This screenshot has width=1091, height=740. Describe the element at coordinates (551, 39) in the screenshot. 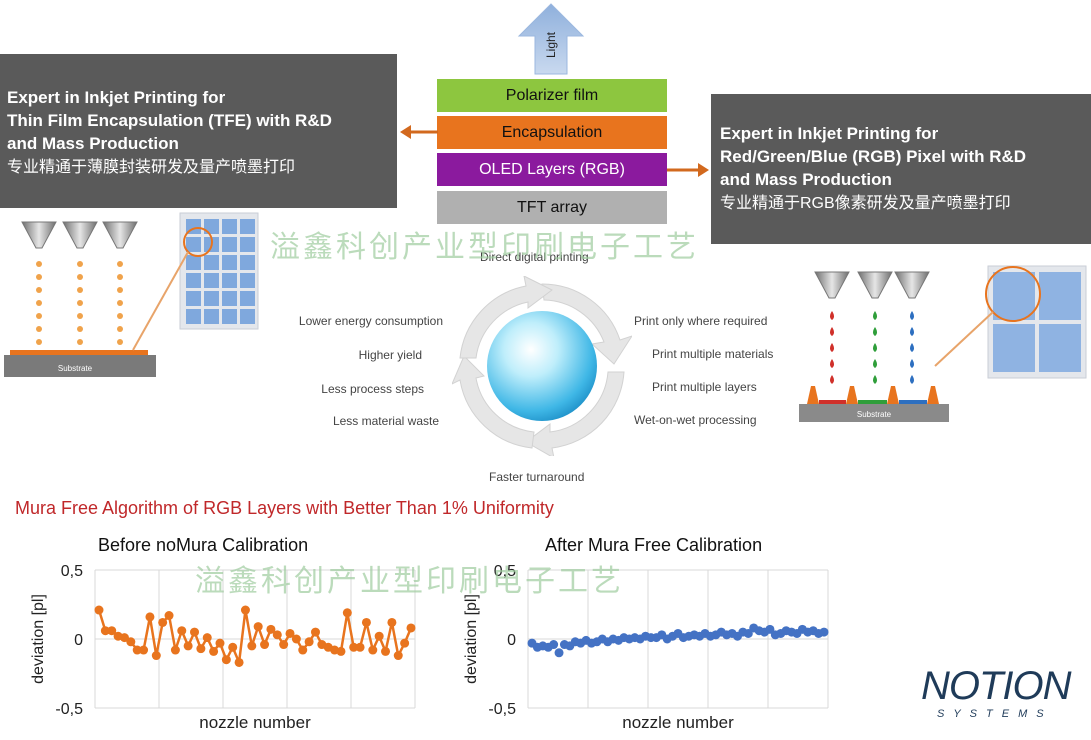

I see `light-arrow` at that location.